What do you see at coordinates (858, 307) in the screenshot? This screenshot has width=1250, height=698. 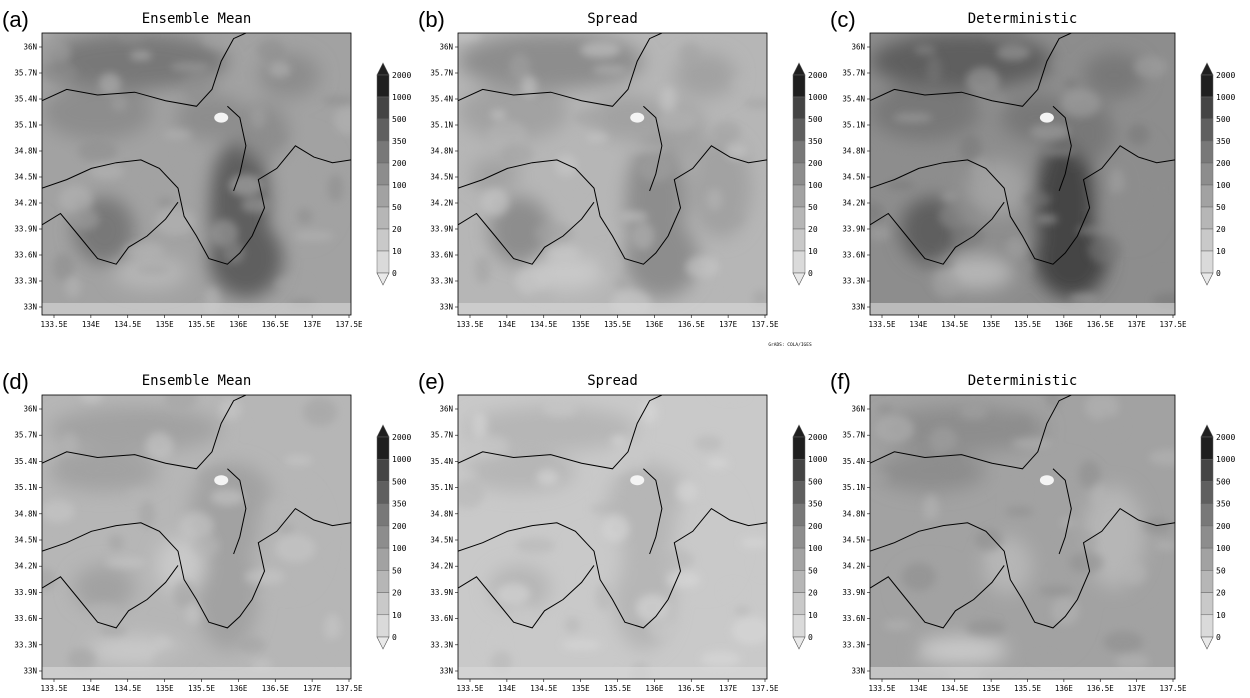 I see `lat-tick-label: 33N` at bounding box center [858, 307].